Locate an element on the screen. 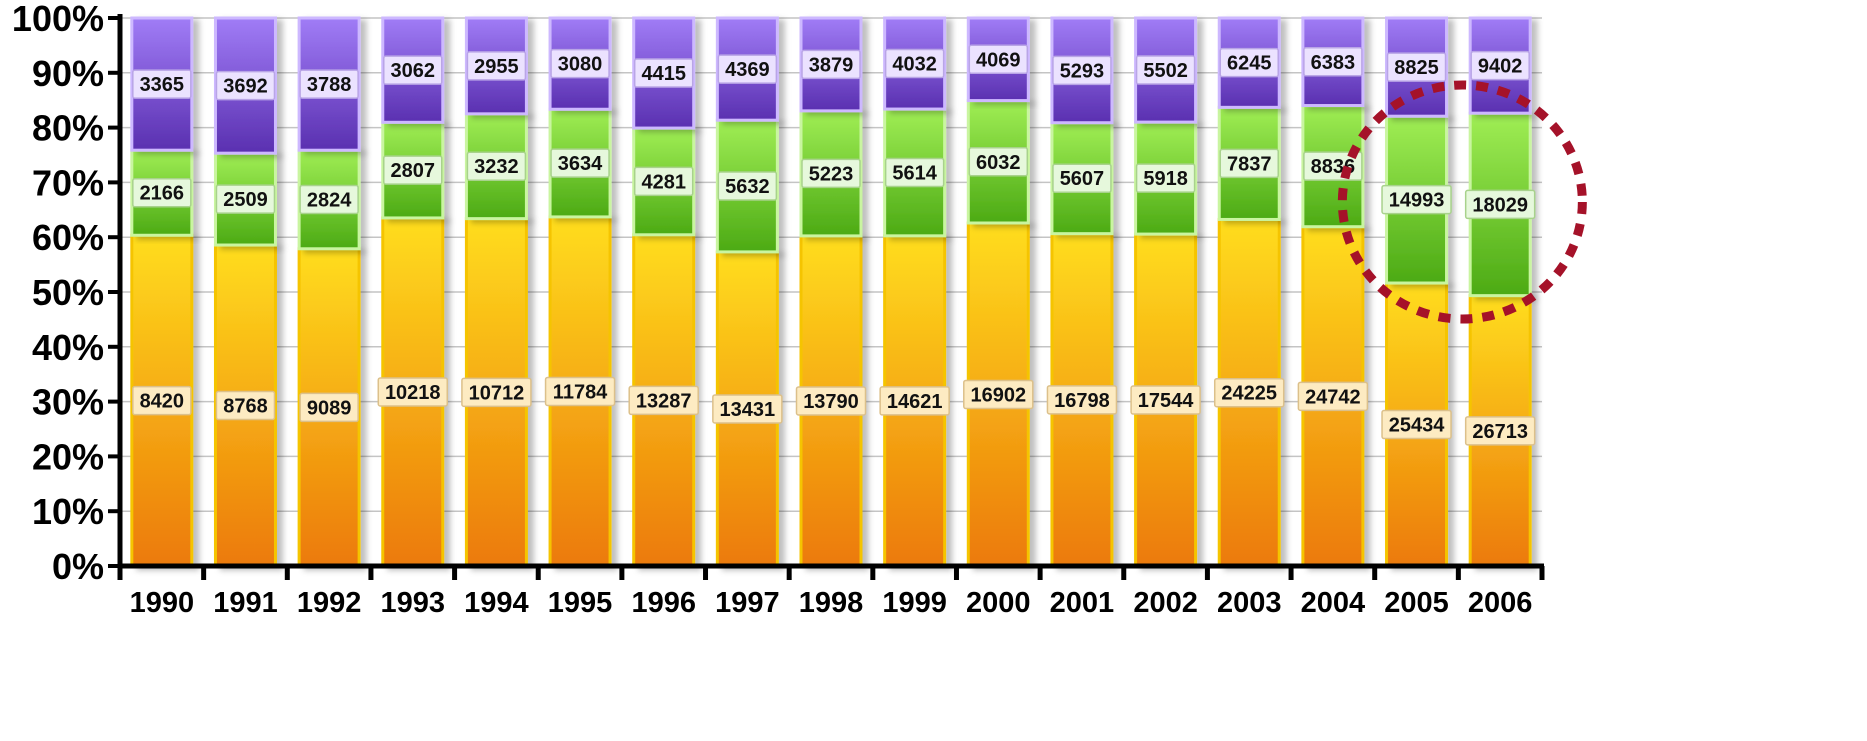 This screenshot has height=741, width=1867. y-tick-label: 50% is located at coordinates (68, 292).